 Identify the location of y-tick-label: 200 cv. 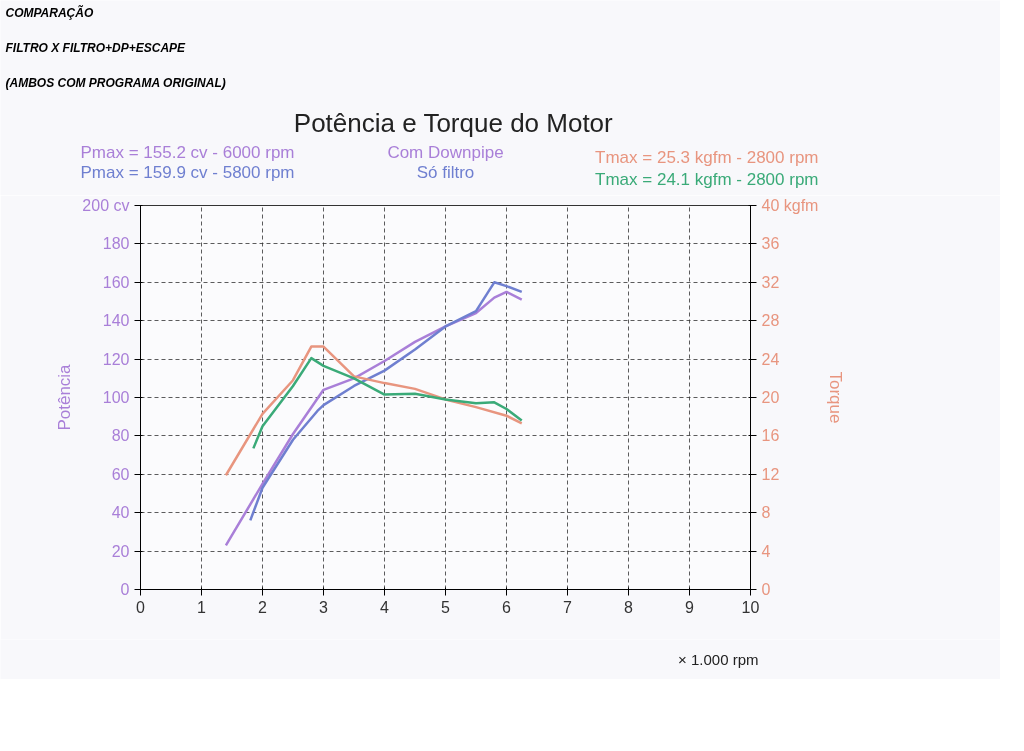
(106, 205).